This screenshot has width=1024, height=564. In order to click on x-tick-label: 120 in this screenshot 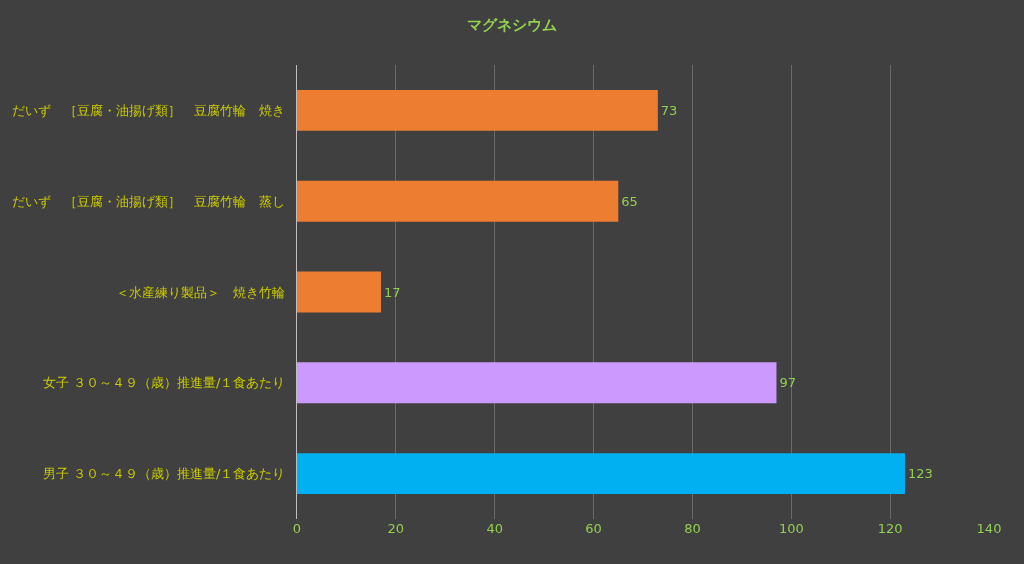, I will do `click(890, 528)`.